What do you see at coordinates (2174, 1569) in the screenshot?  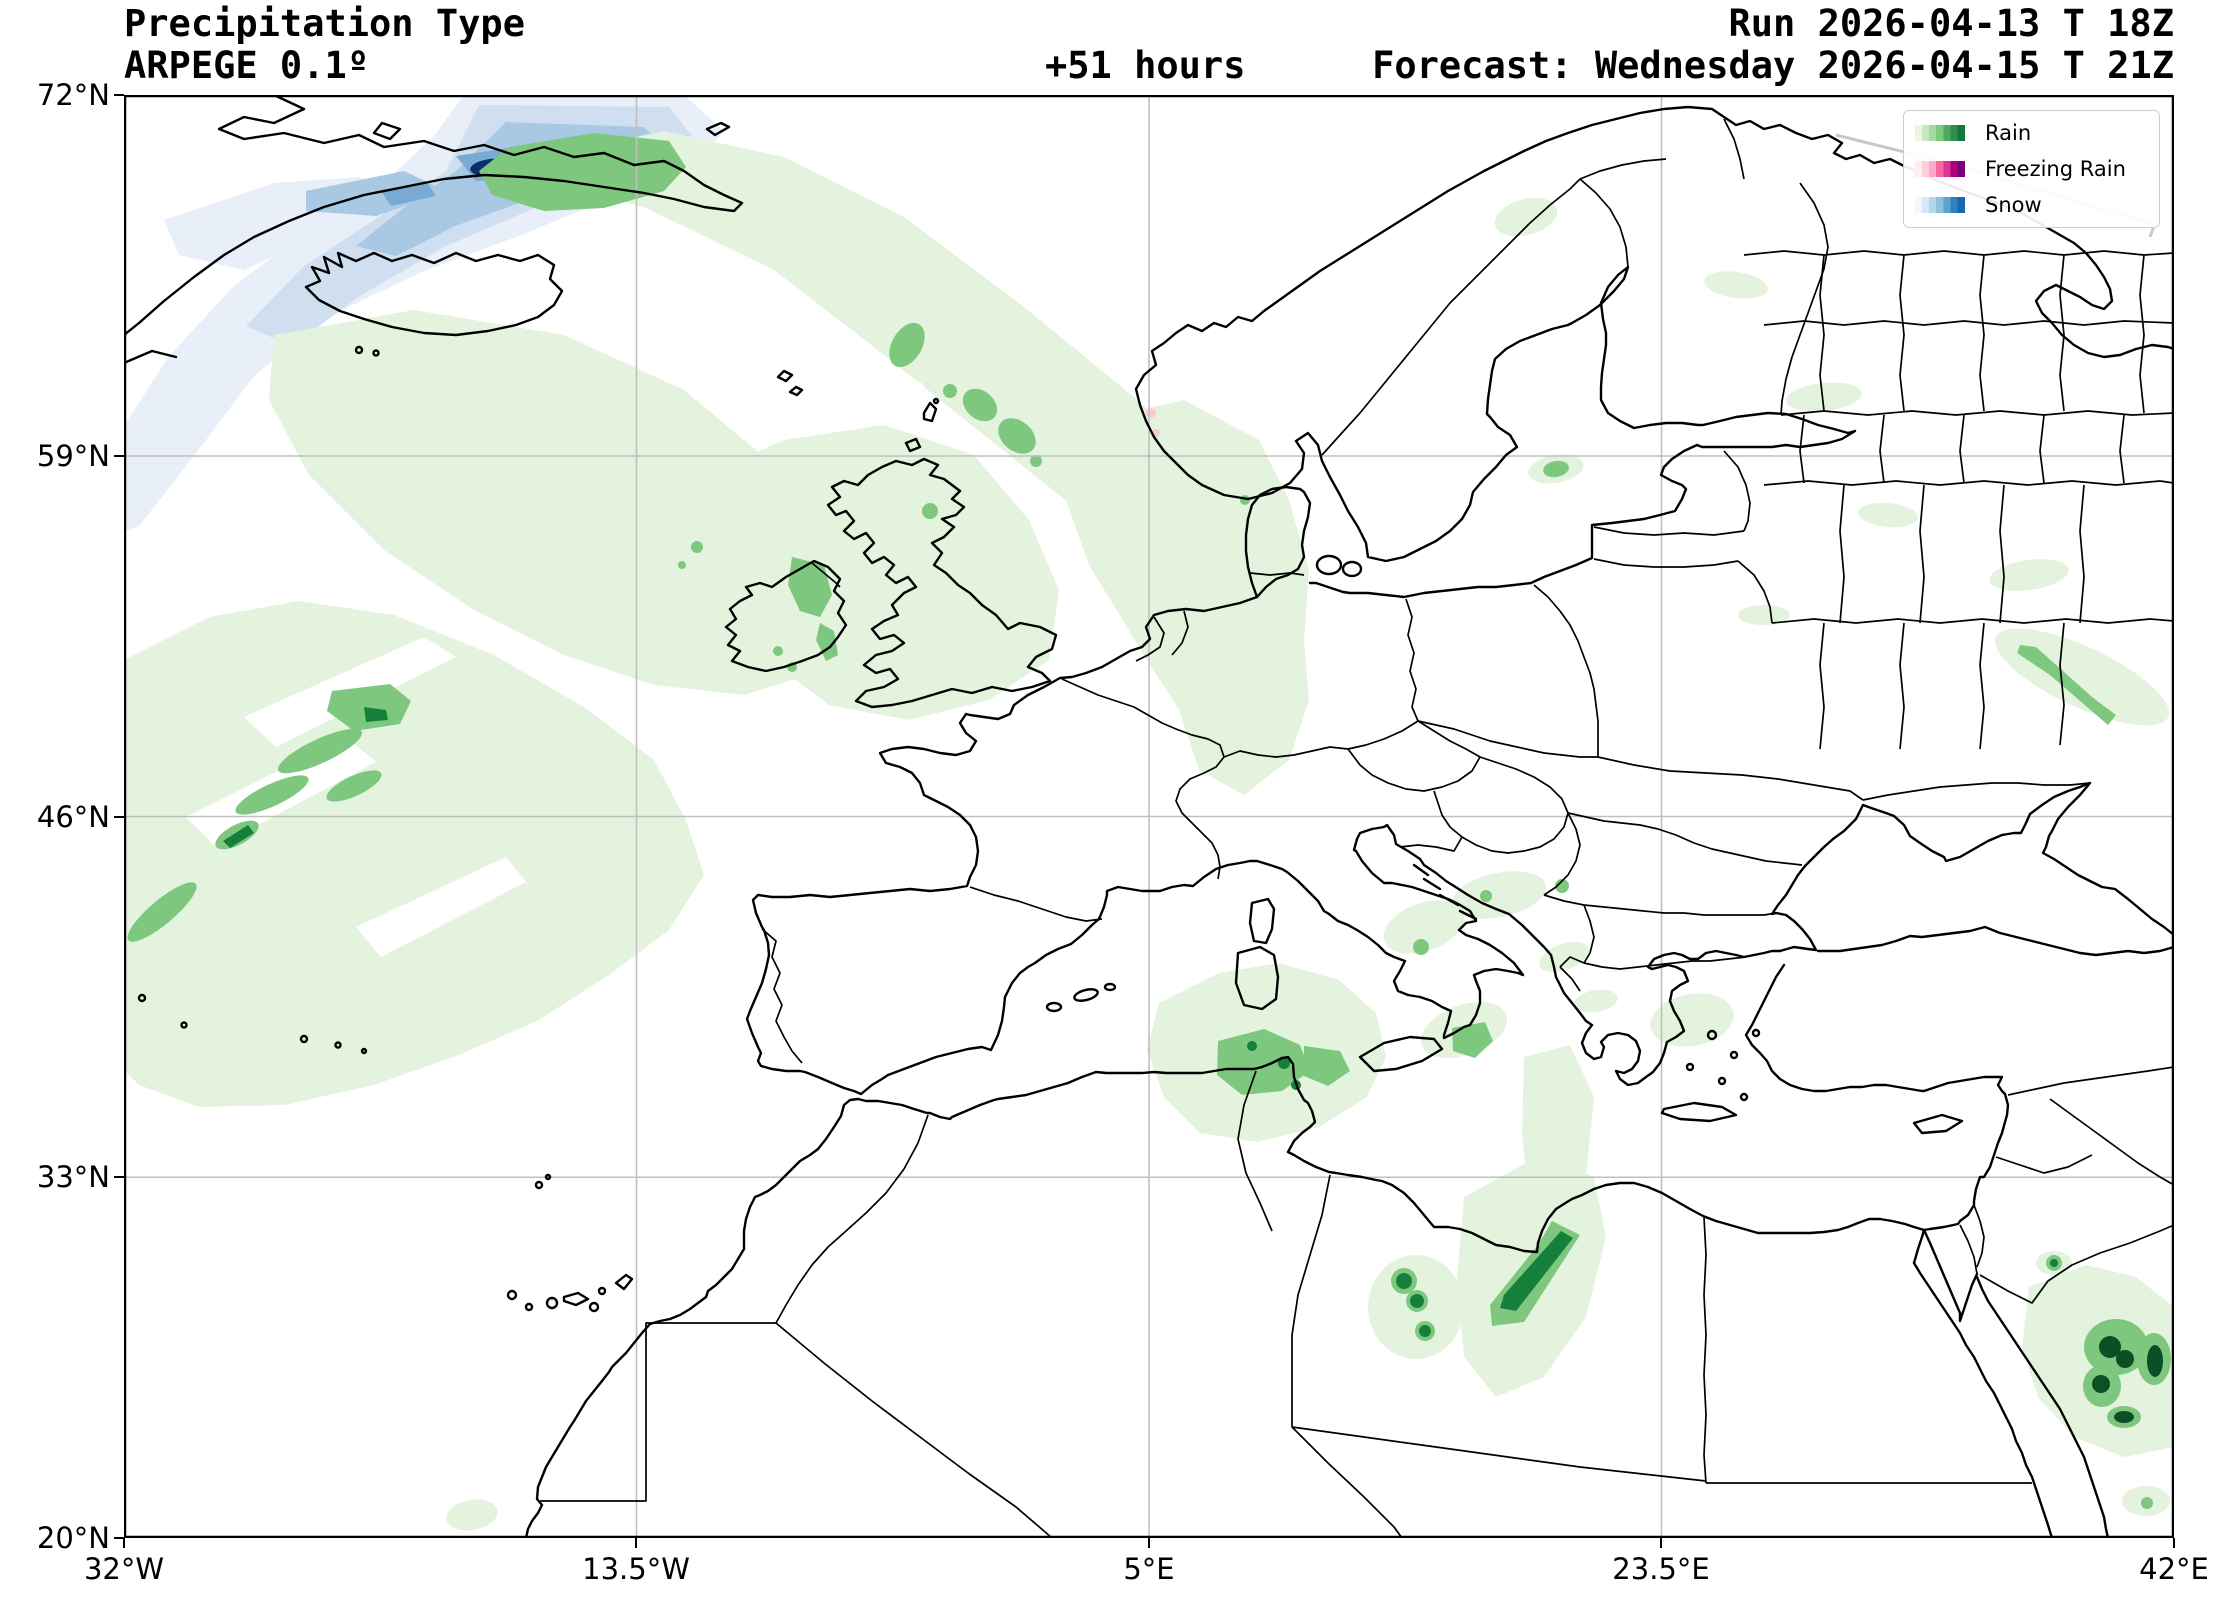 I see `x-tick-label: 42°E` at bounding box center [2174, 1569].